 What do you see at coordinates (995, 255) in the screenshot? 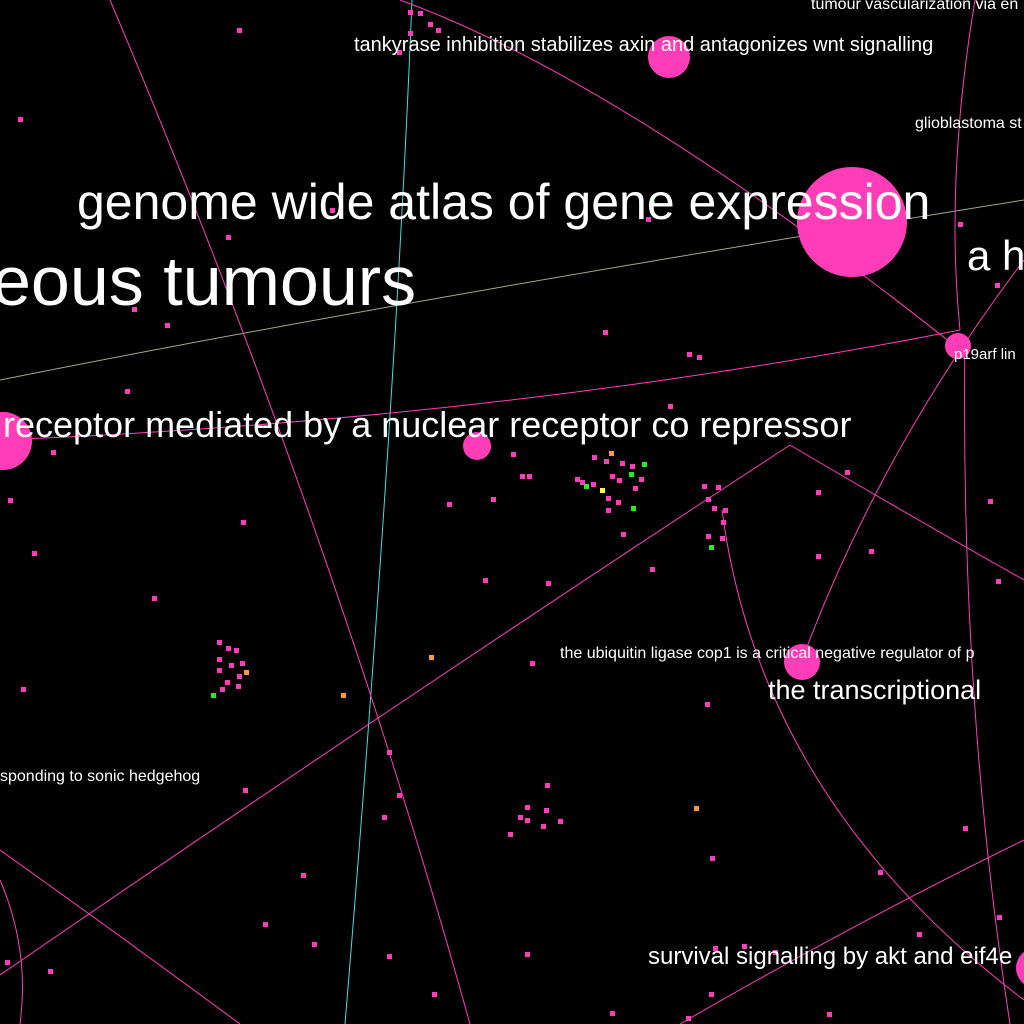
I see `label-a-h: a h` at bounding box center [995, 255].